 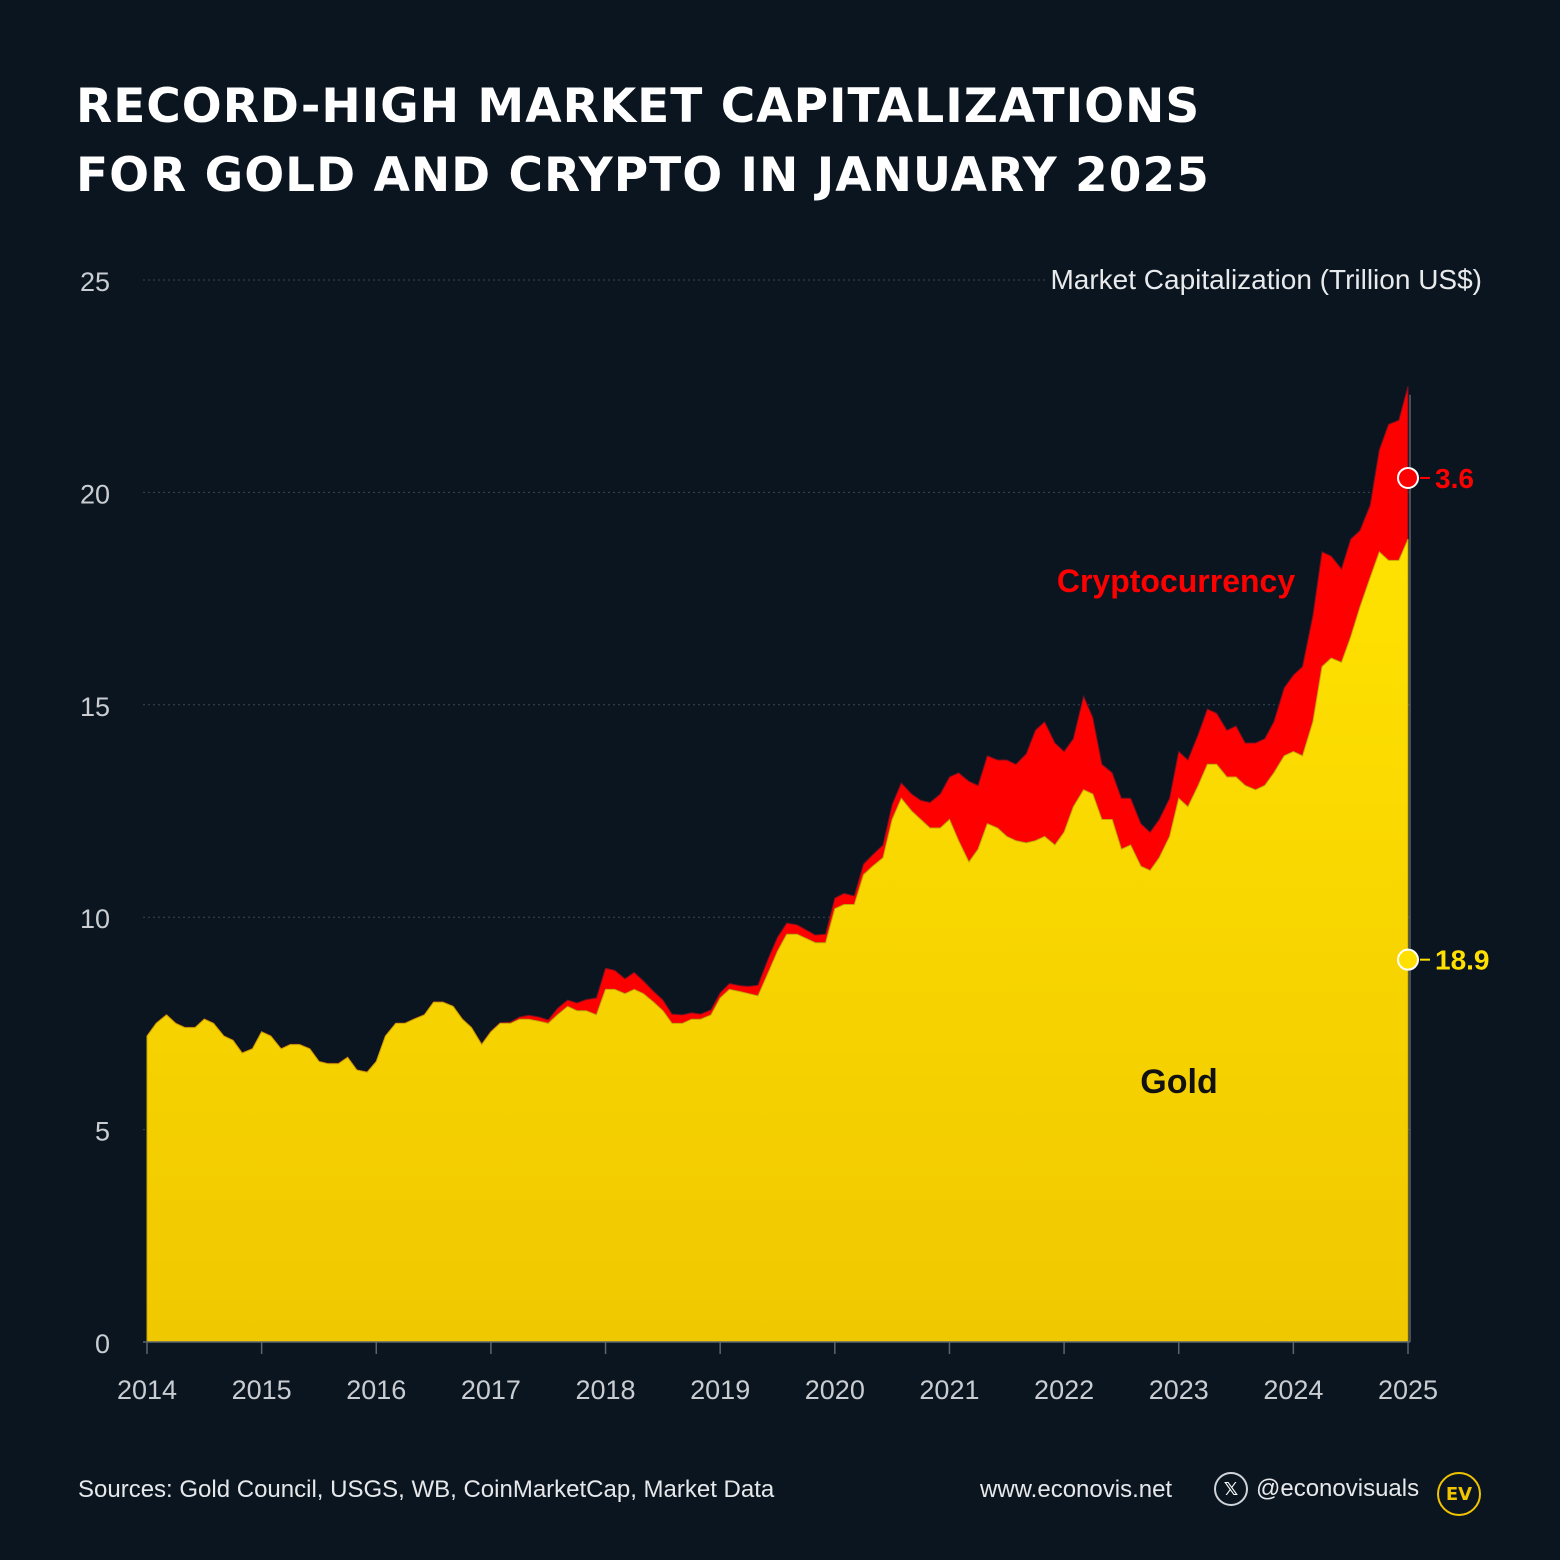 I want to click on x-tick-label-2014: 2014, so click(x=147, y=1390).